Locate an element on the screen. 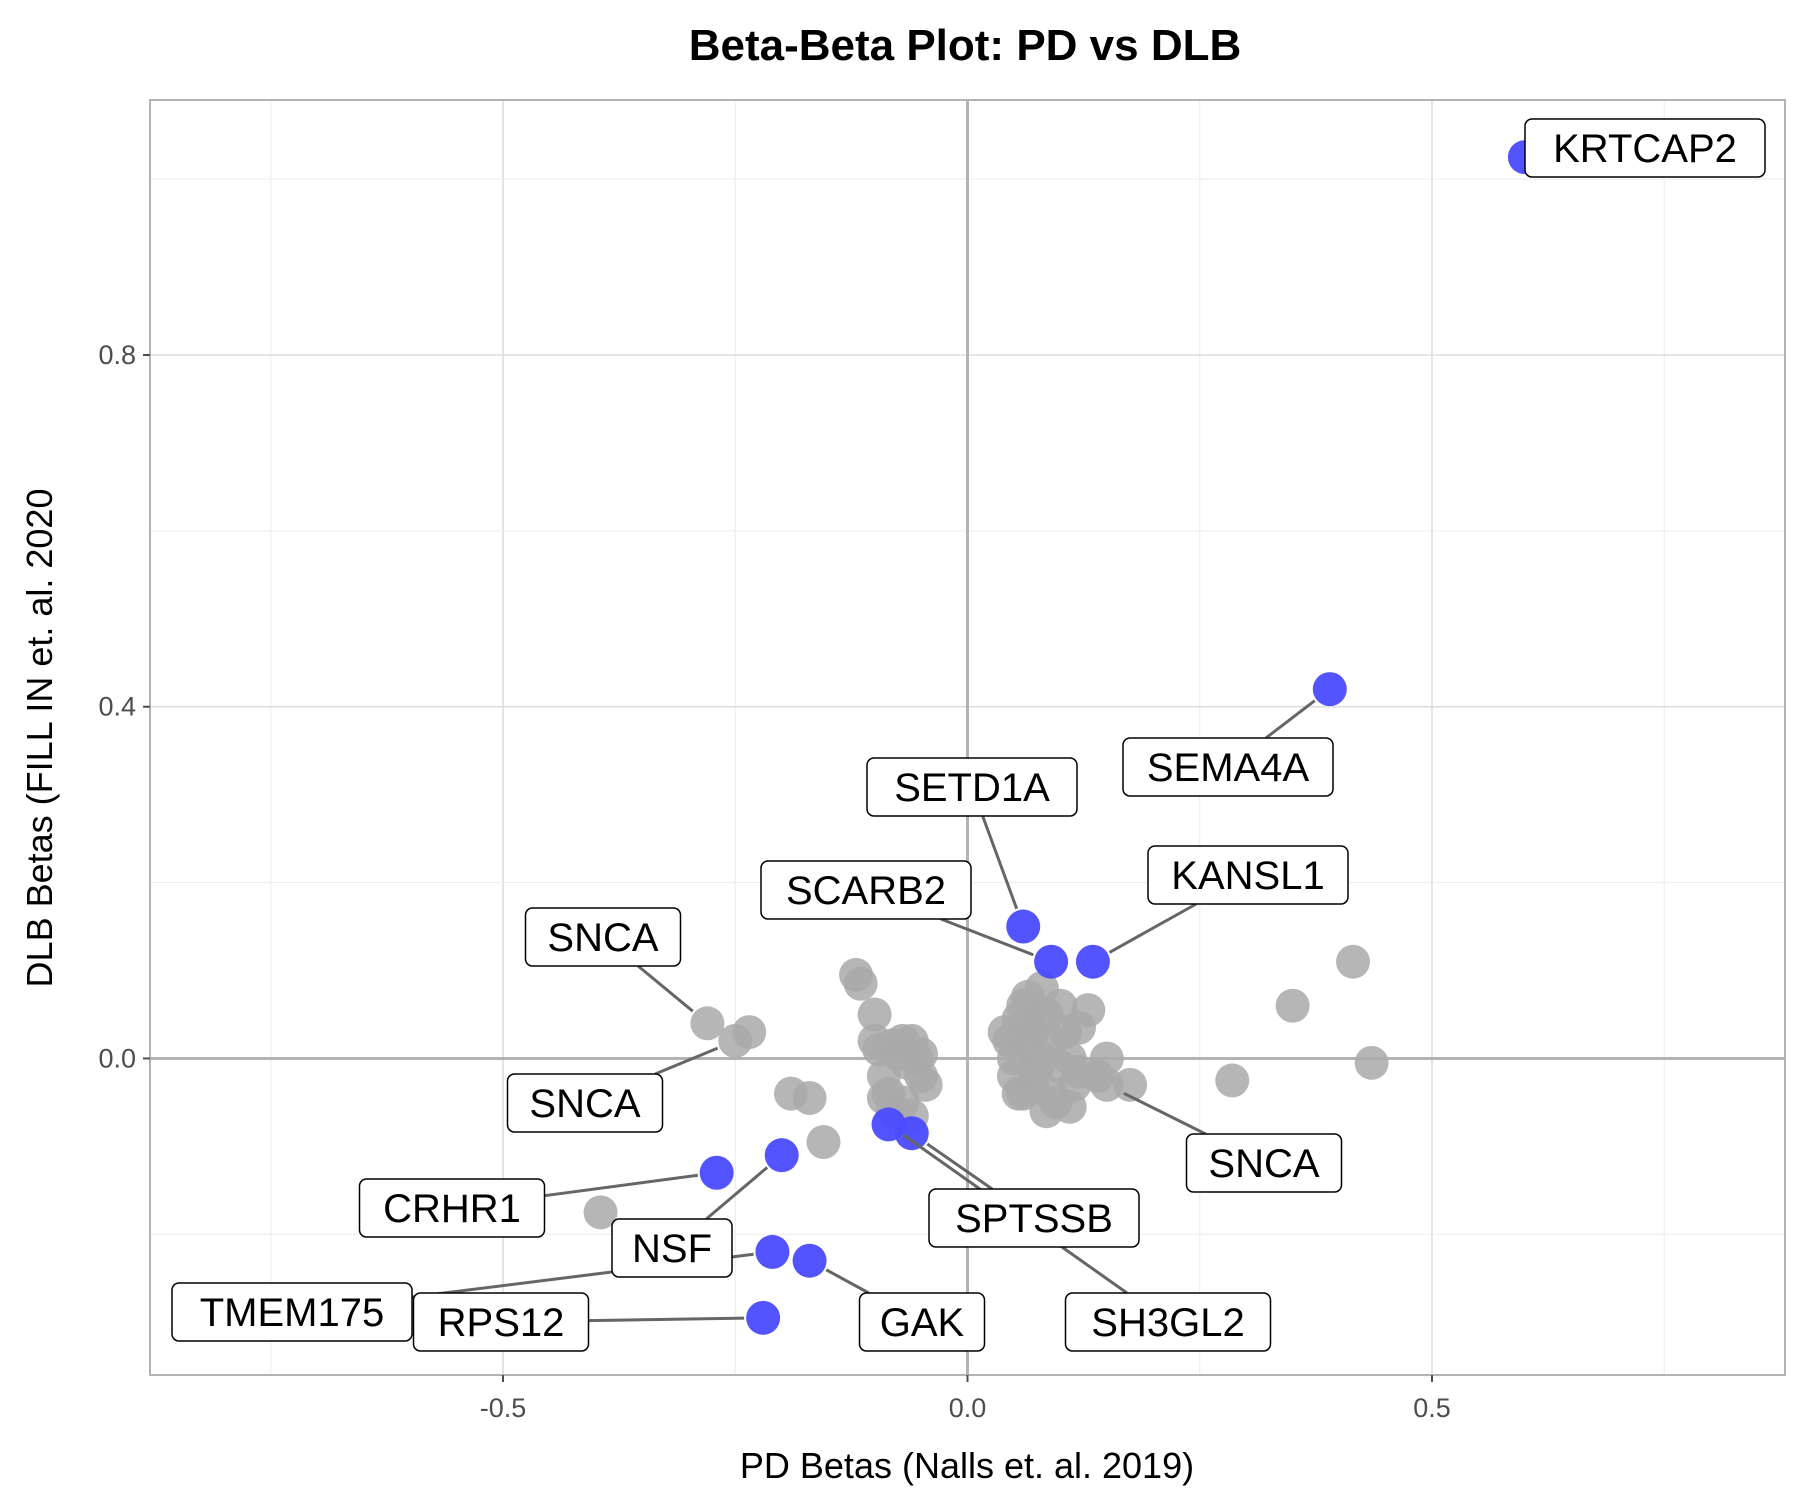 This screenshot has height=1500, width=1800. leader-line-scarb2 is located at coordinates (987, 937).